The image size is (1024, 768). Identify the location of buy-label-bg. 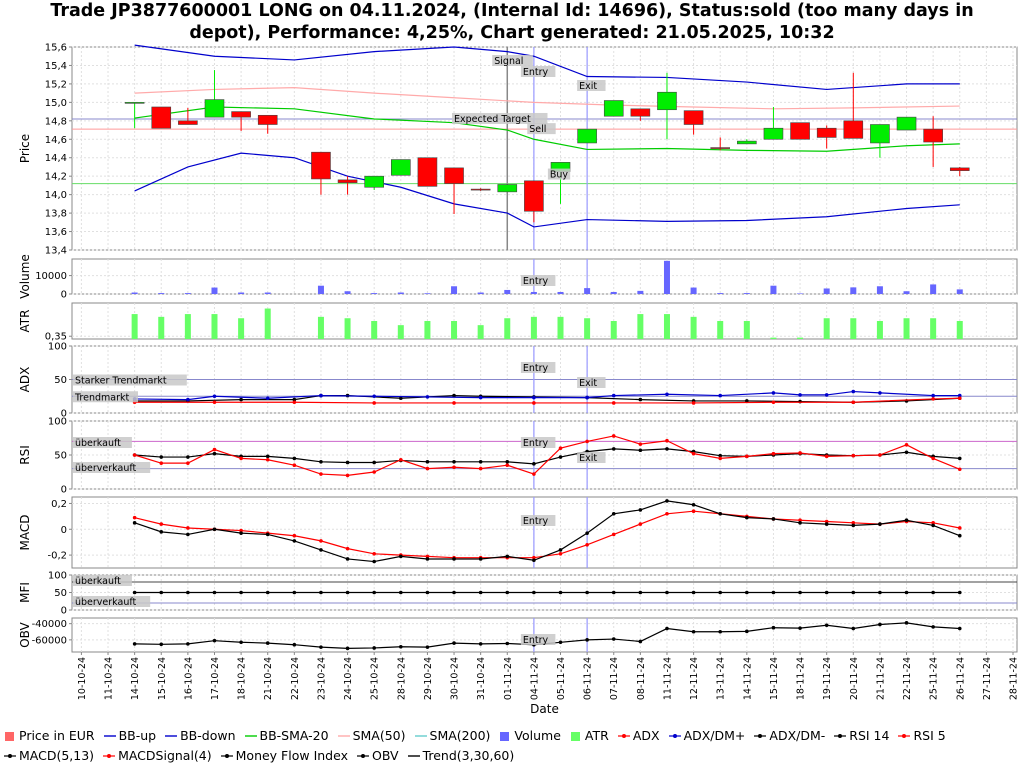
(559, 174).